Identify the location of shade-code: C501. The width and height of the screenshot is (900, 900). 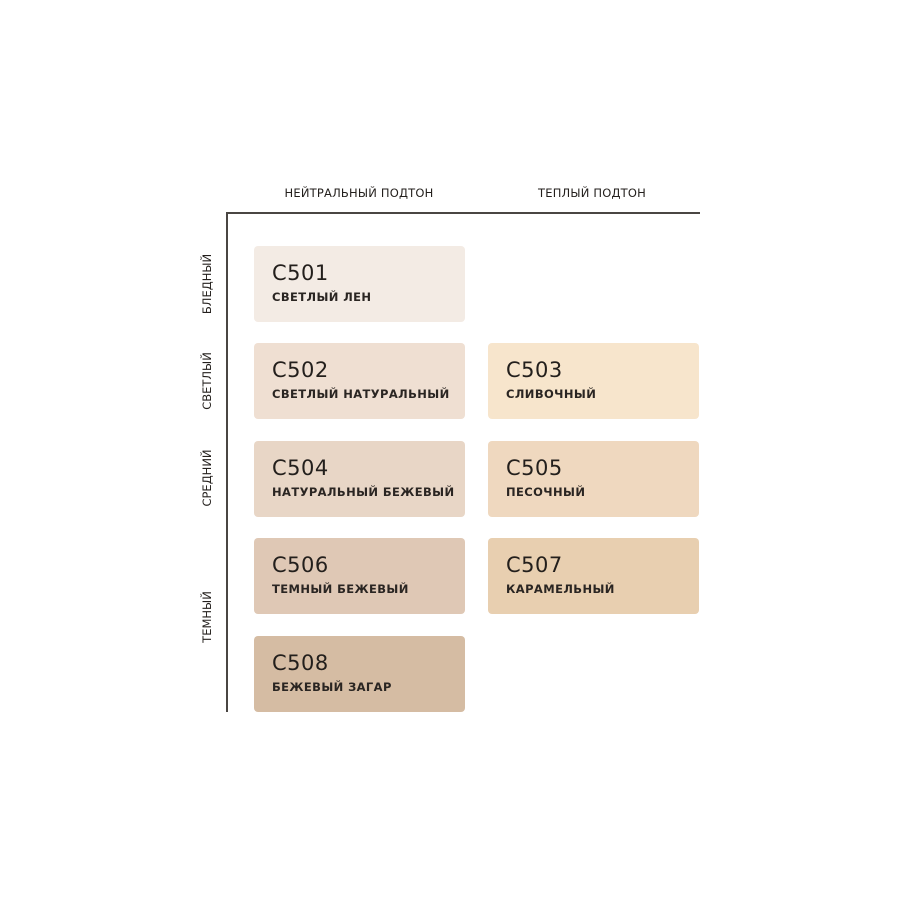
(300, 273).